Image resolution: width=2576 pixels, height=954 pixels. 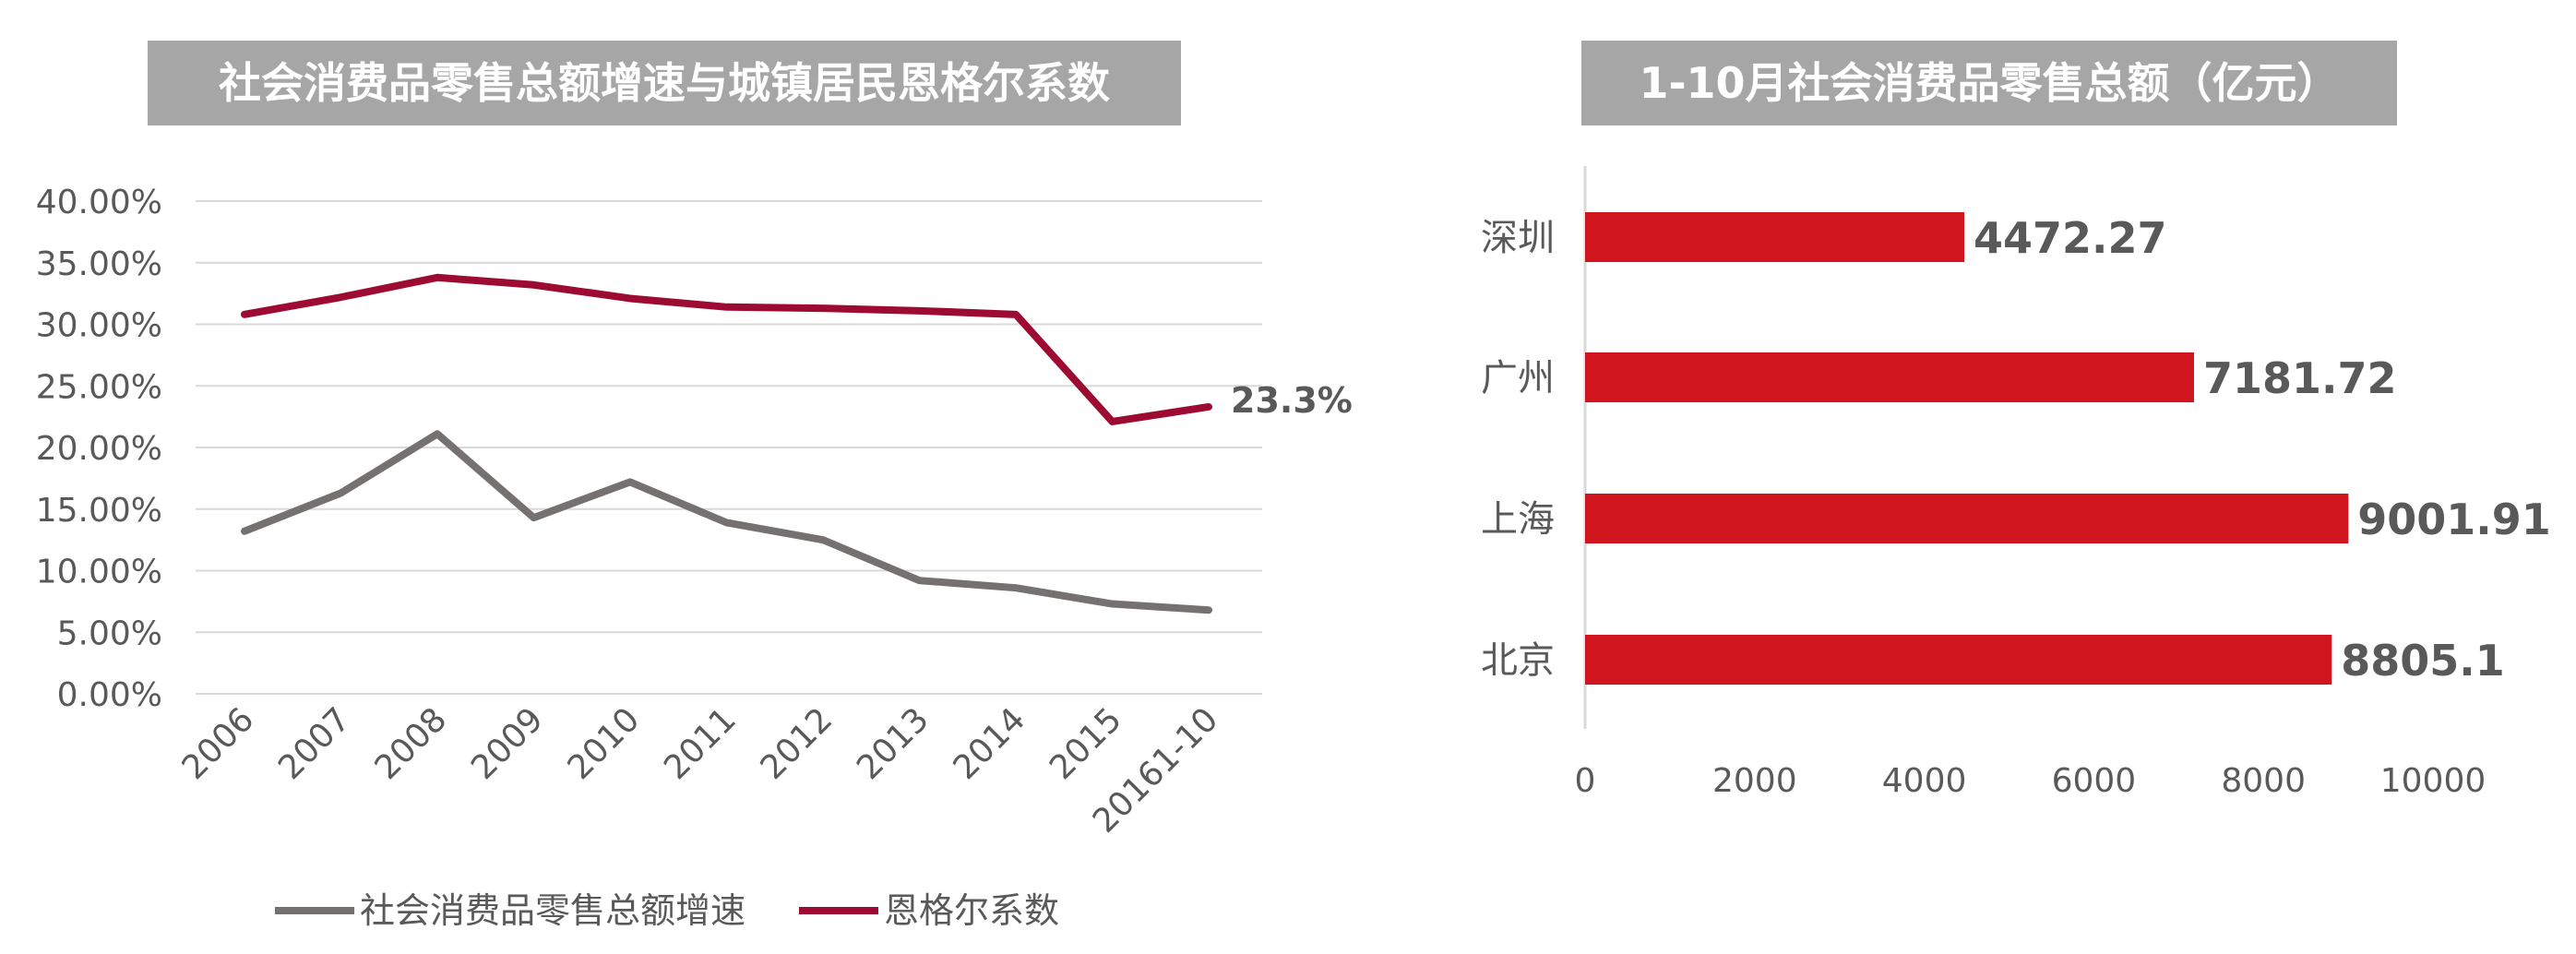 I want to click on y-tick-label: 25.00%, so click(x=99, y=387).